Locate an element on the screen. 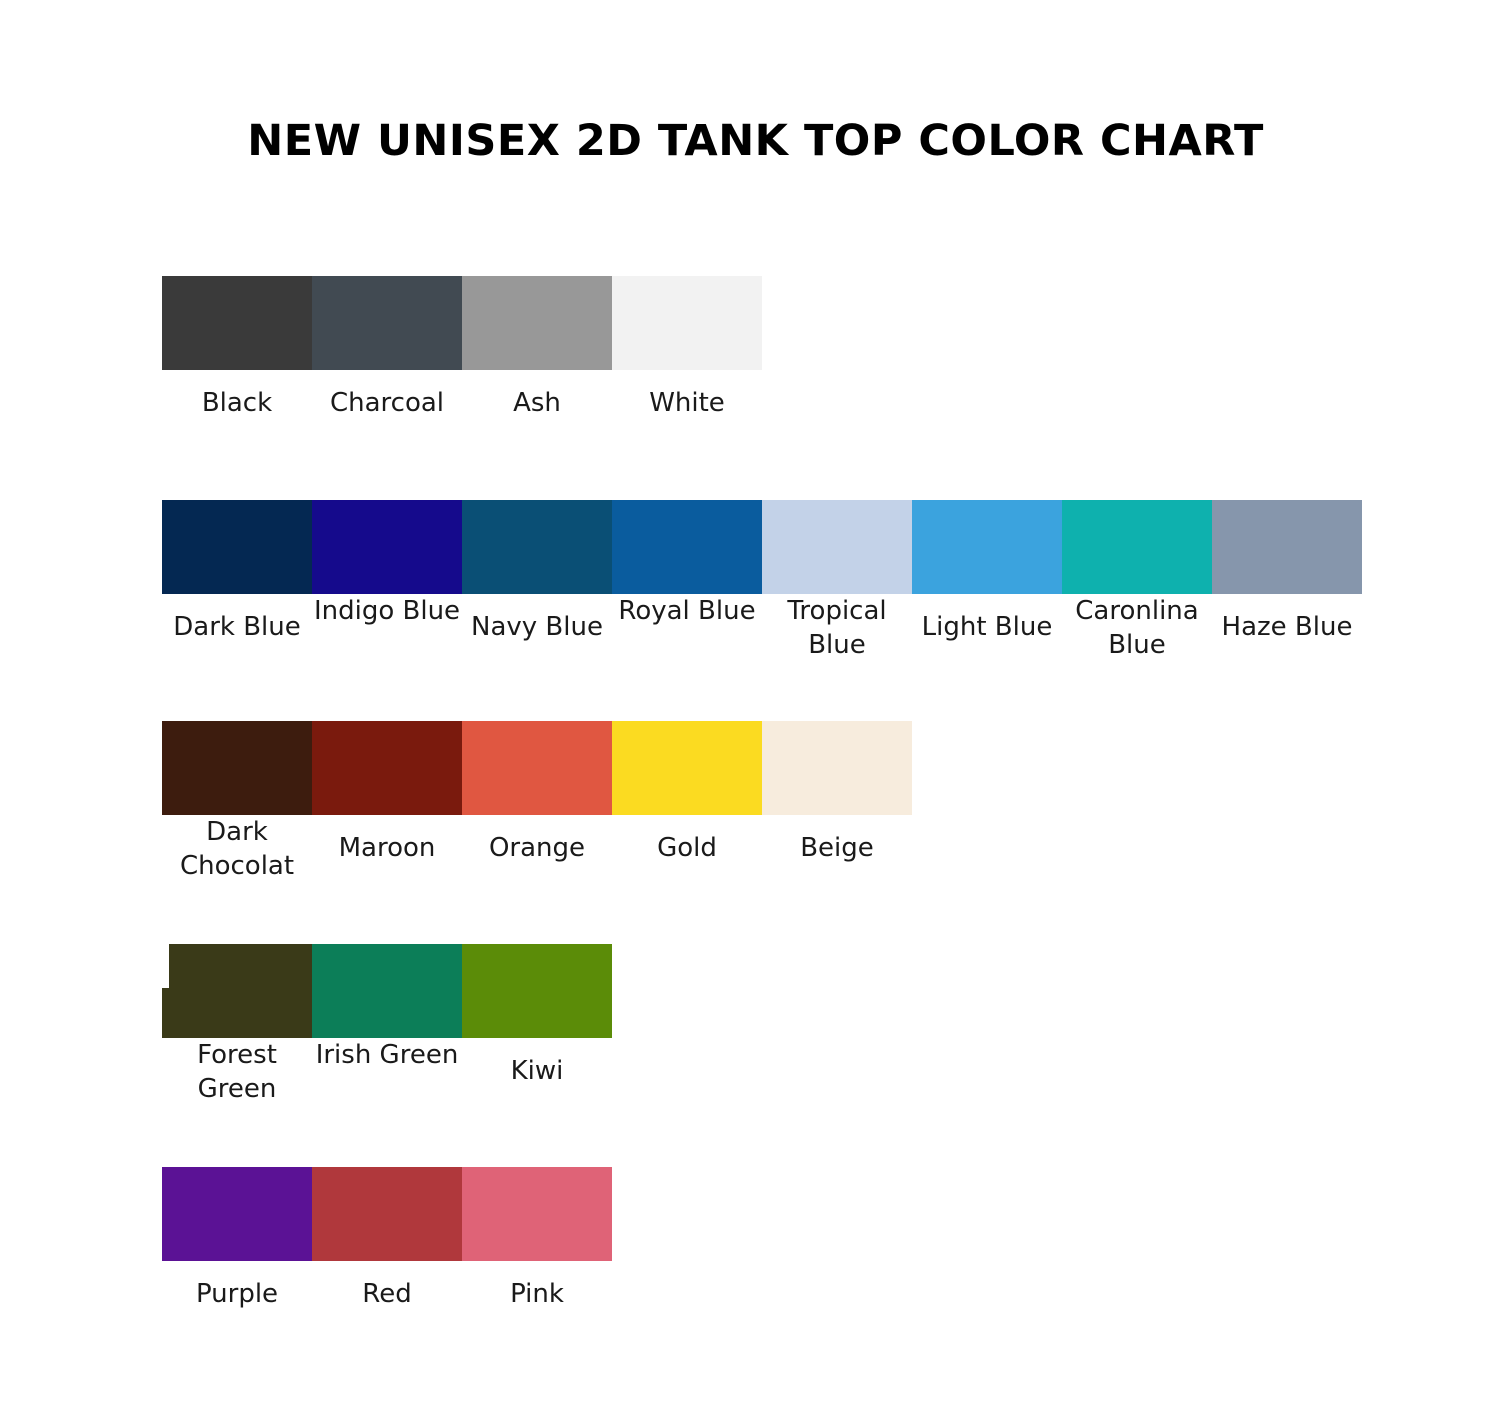 The height and width of the screenshot is (1424, 1500). swatch-tropical-blue is located at coordinates (837, 547).